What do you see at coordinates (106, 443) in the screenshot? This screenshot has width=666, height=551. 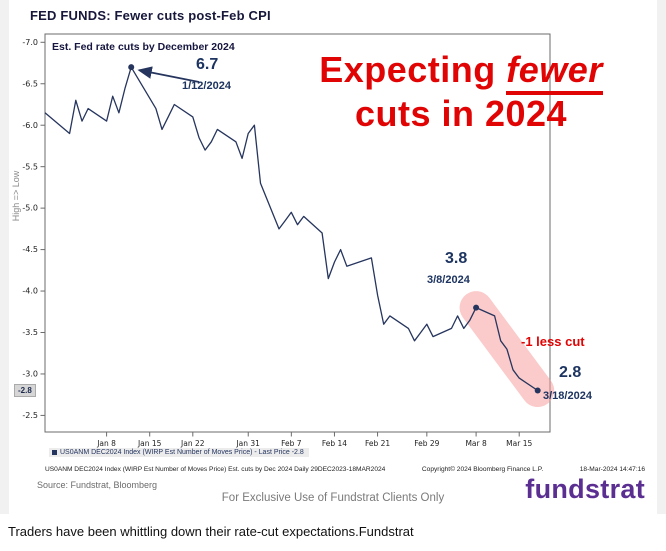 I see `svg-text: Jan 8` at bounding box center [106, 443].